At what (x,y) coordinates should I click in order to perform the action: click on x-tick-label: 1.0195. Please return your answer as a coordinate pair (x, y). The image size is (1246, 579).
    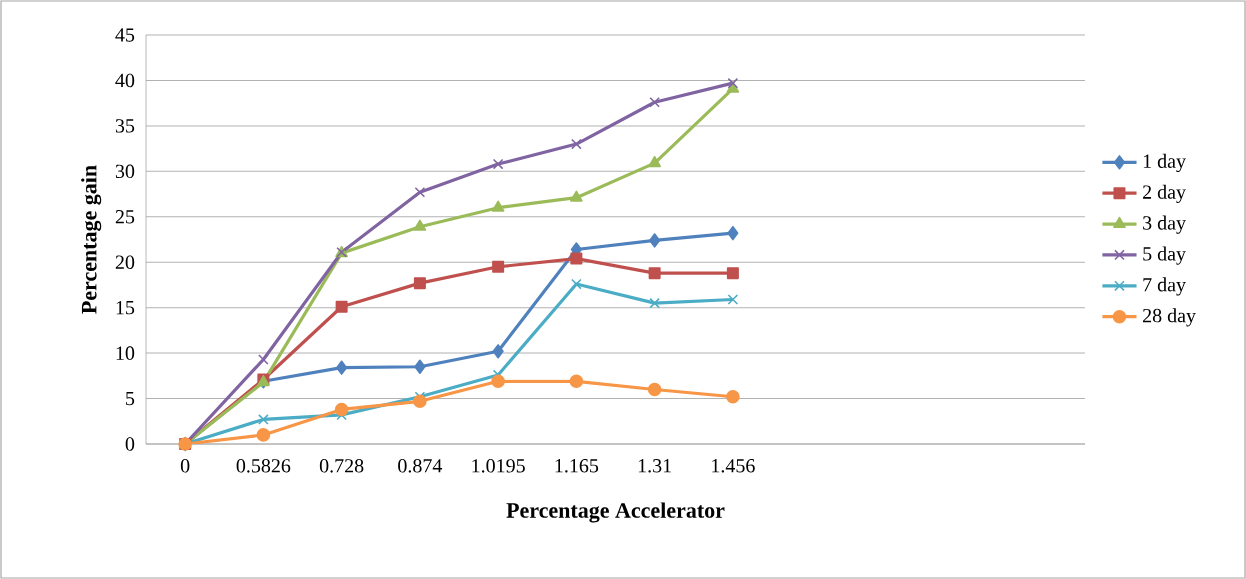
    Looking at the image, I should click on (498, 466).